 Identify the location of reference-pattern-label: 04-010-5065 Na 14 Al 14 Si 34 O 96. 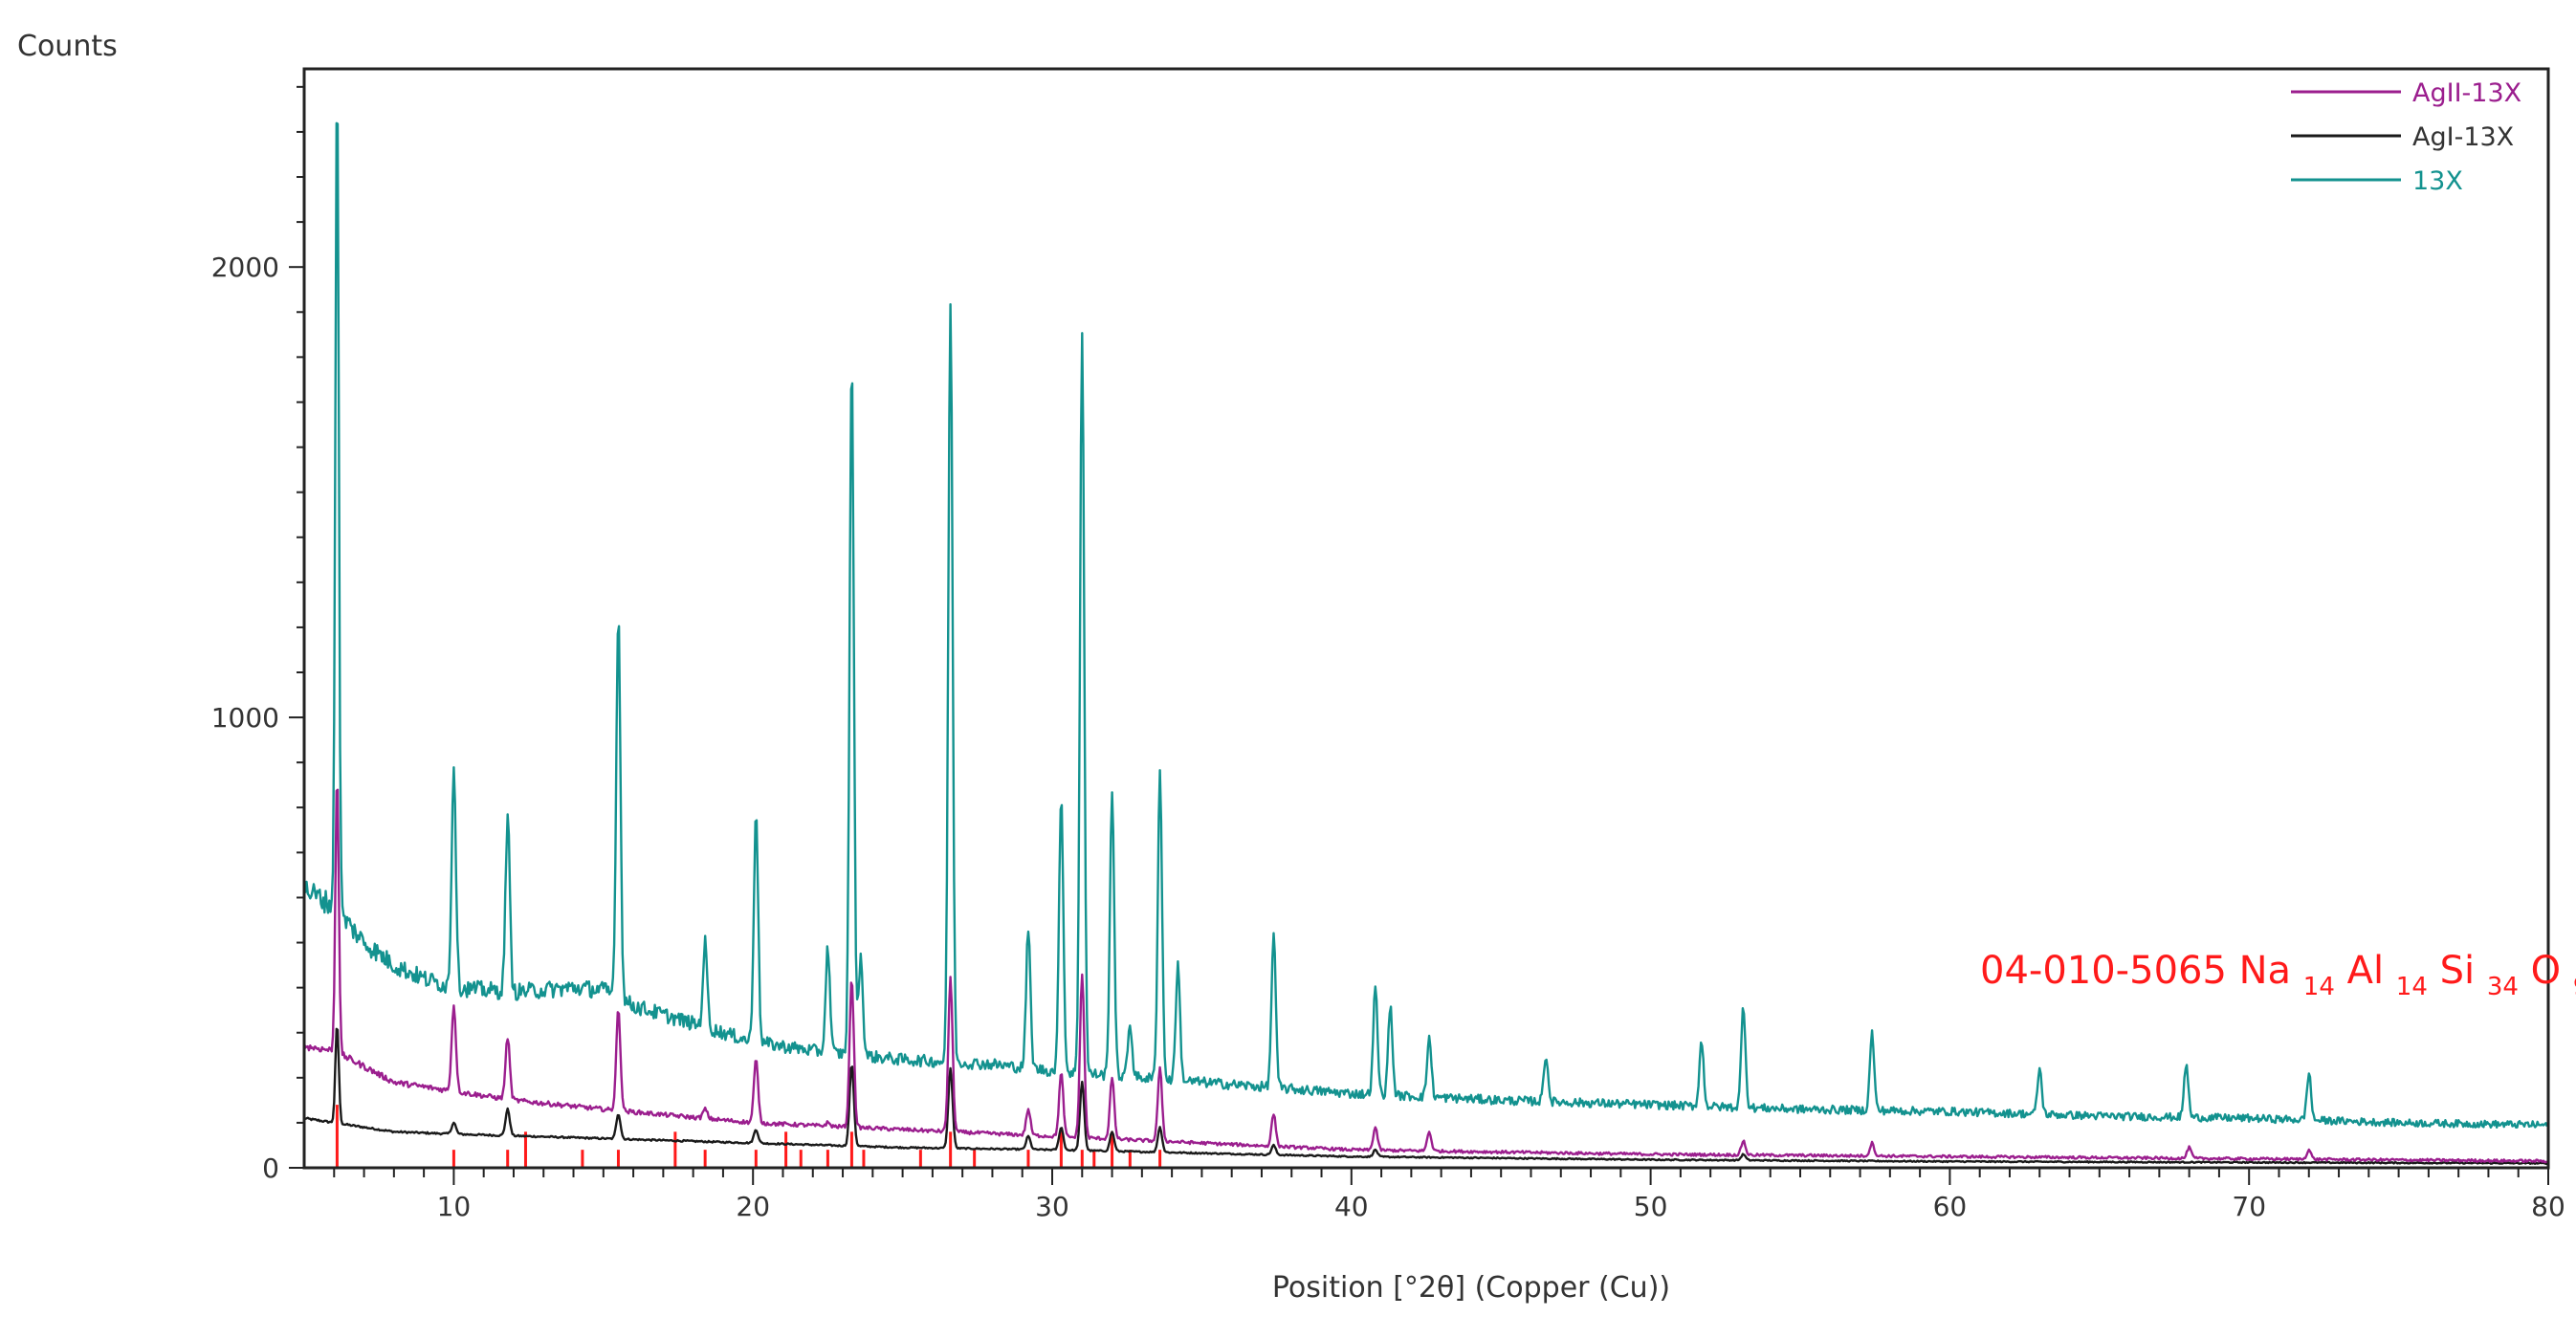
(2278, 976).